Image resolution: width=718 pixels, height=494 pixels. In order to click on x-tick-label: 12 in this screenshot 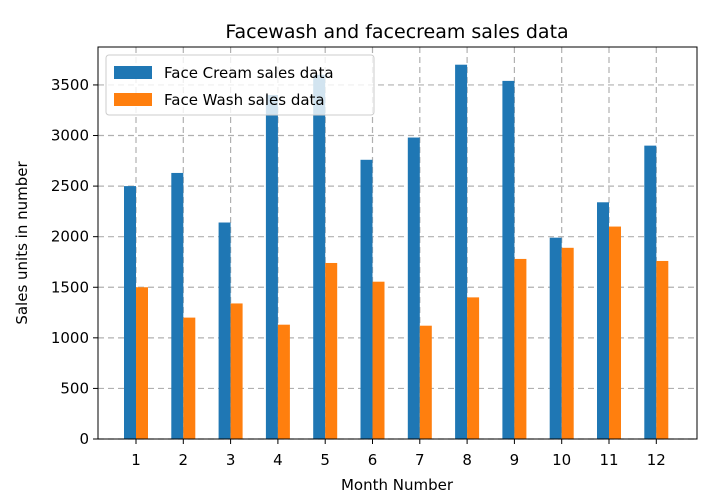, I will do `click(656, 460)`.